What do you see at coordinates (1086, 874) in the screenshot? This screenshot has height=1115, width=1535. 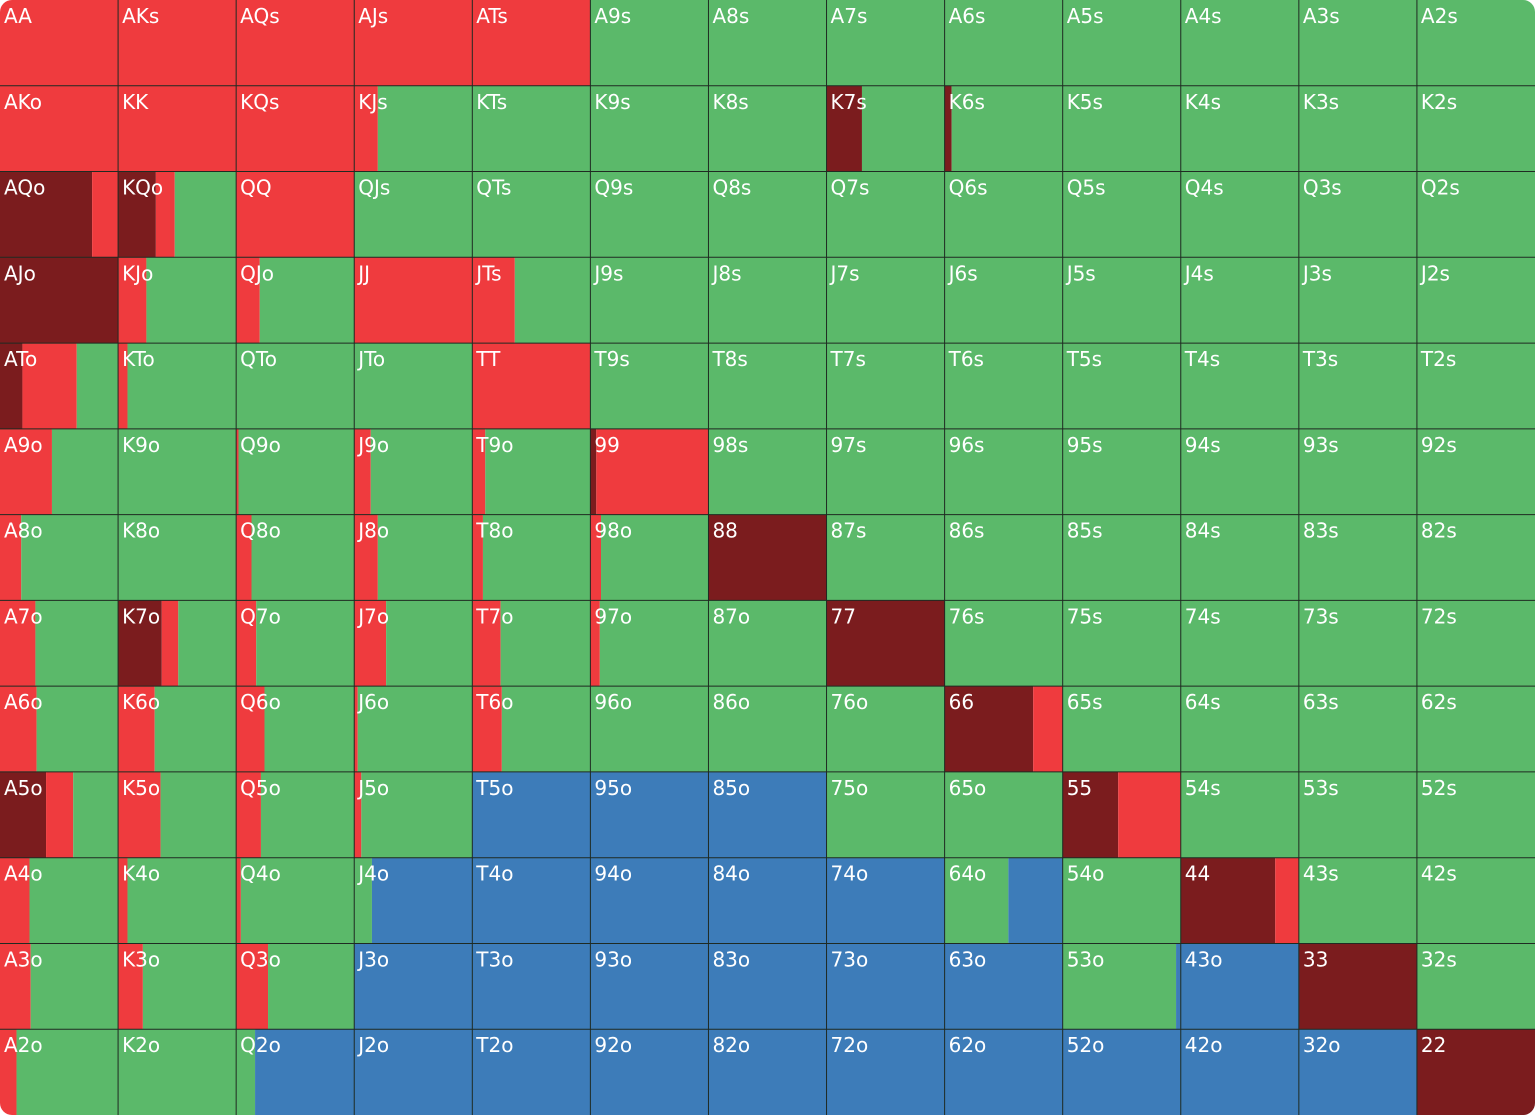 I see `hand-label: 54o` at bounding box center [1086, 874].